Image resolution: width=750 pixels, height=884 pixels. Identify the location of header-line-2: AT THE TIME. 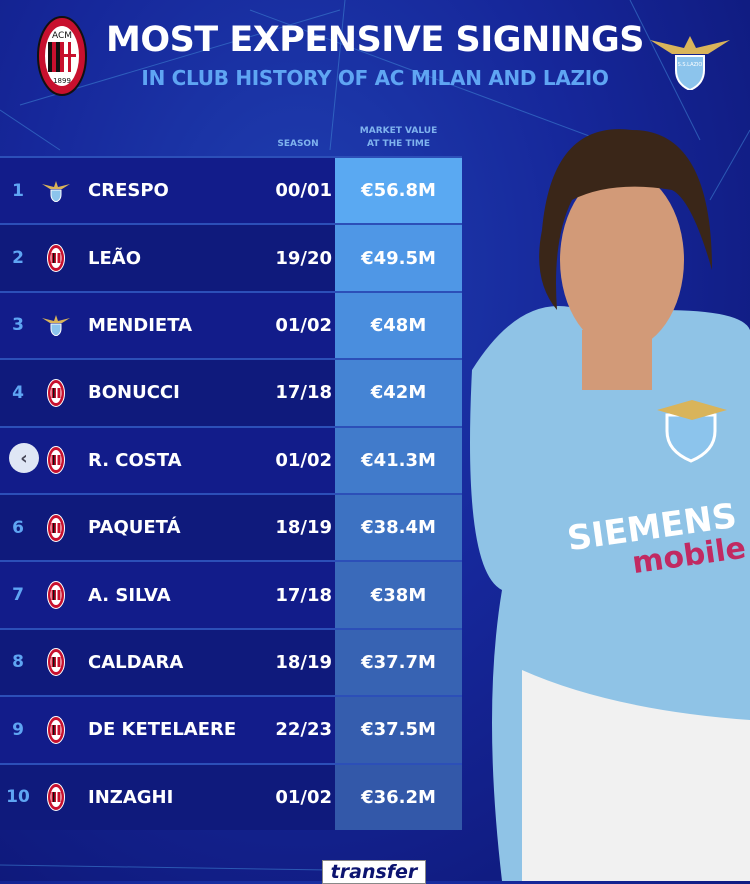
(398, 144).